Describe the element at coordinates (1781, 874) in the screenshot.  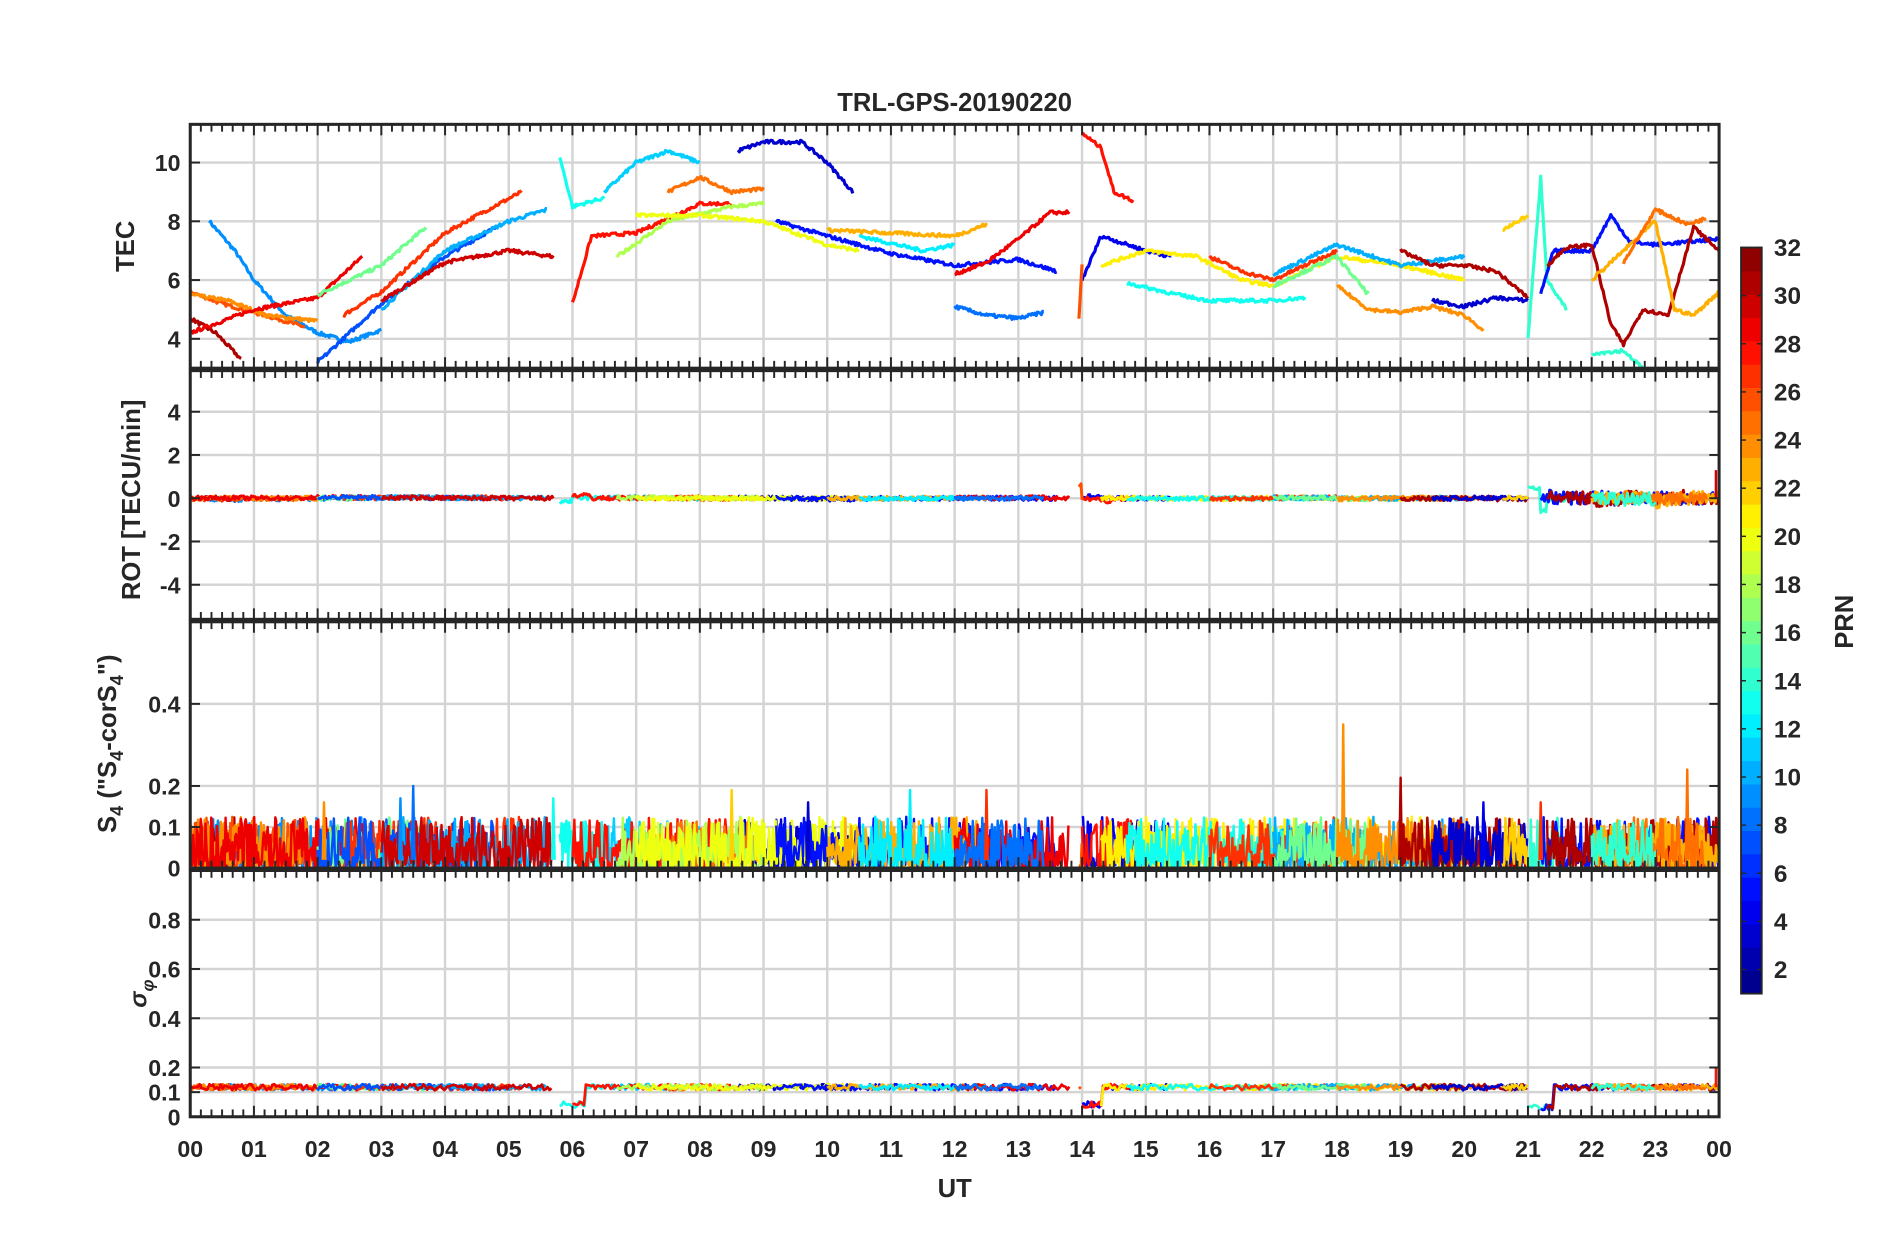
I see `colorbar-tick-label: 6` at that location.